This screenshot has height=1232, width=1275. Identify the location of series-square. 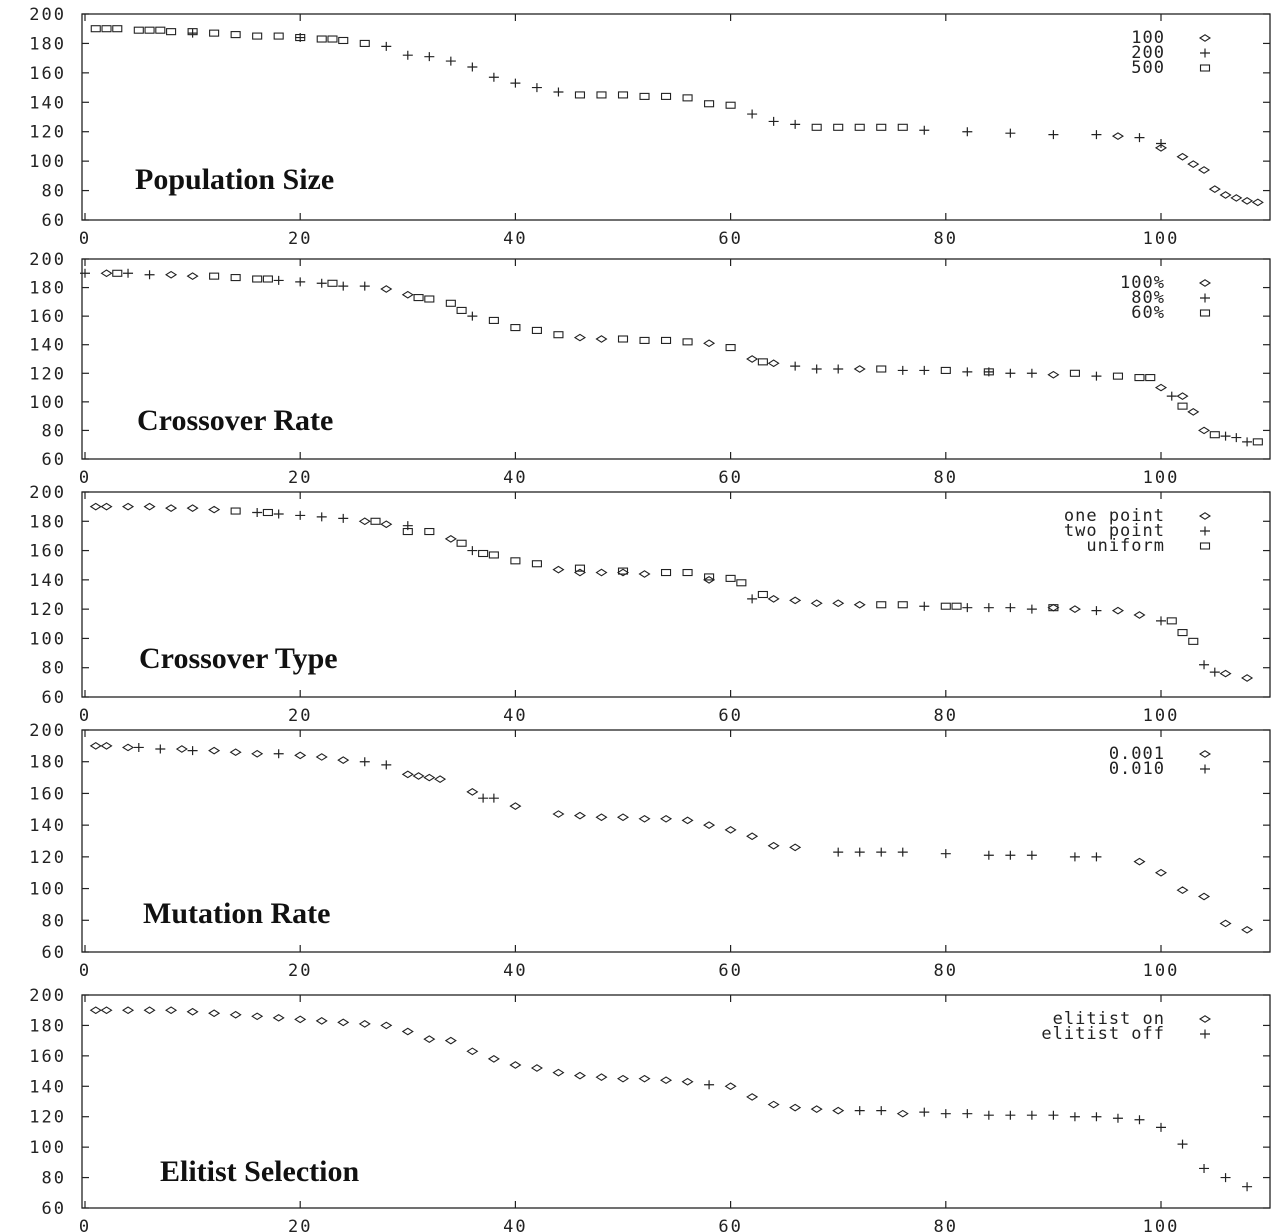
(499, 78).